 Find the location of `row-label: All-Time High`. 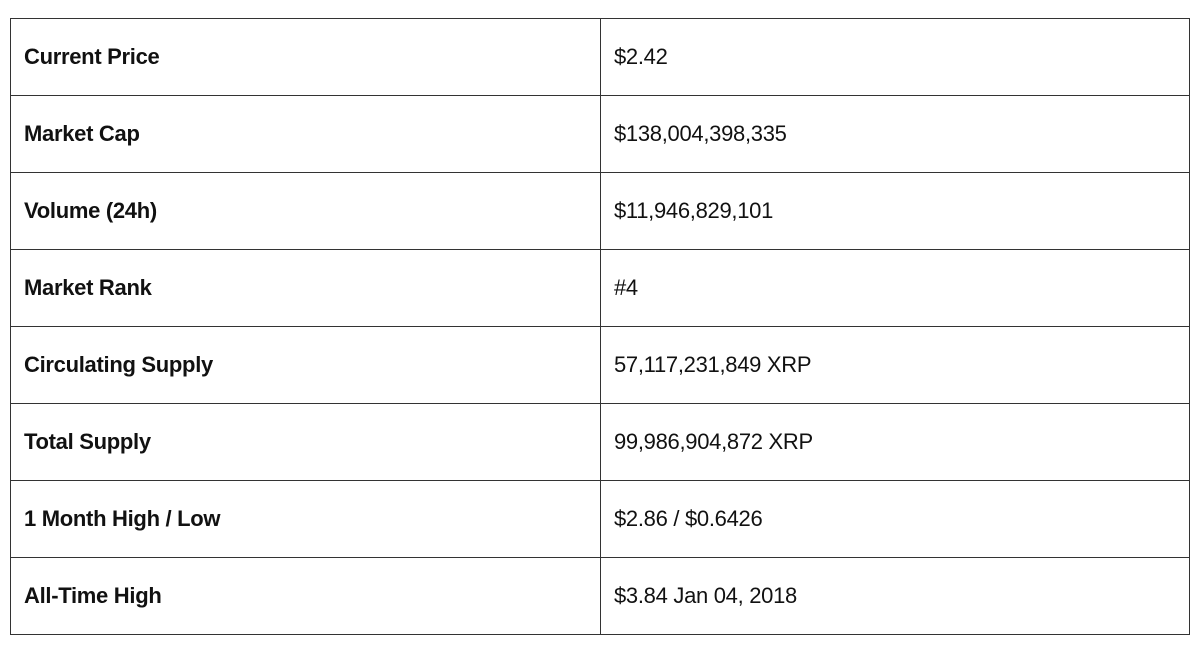

row-label: All-Time High is located at coordinates (305, 596).